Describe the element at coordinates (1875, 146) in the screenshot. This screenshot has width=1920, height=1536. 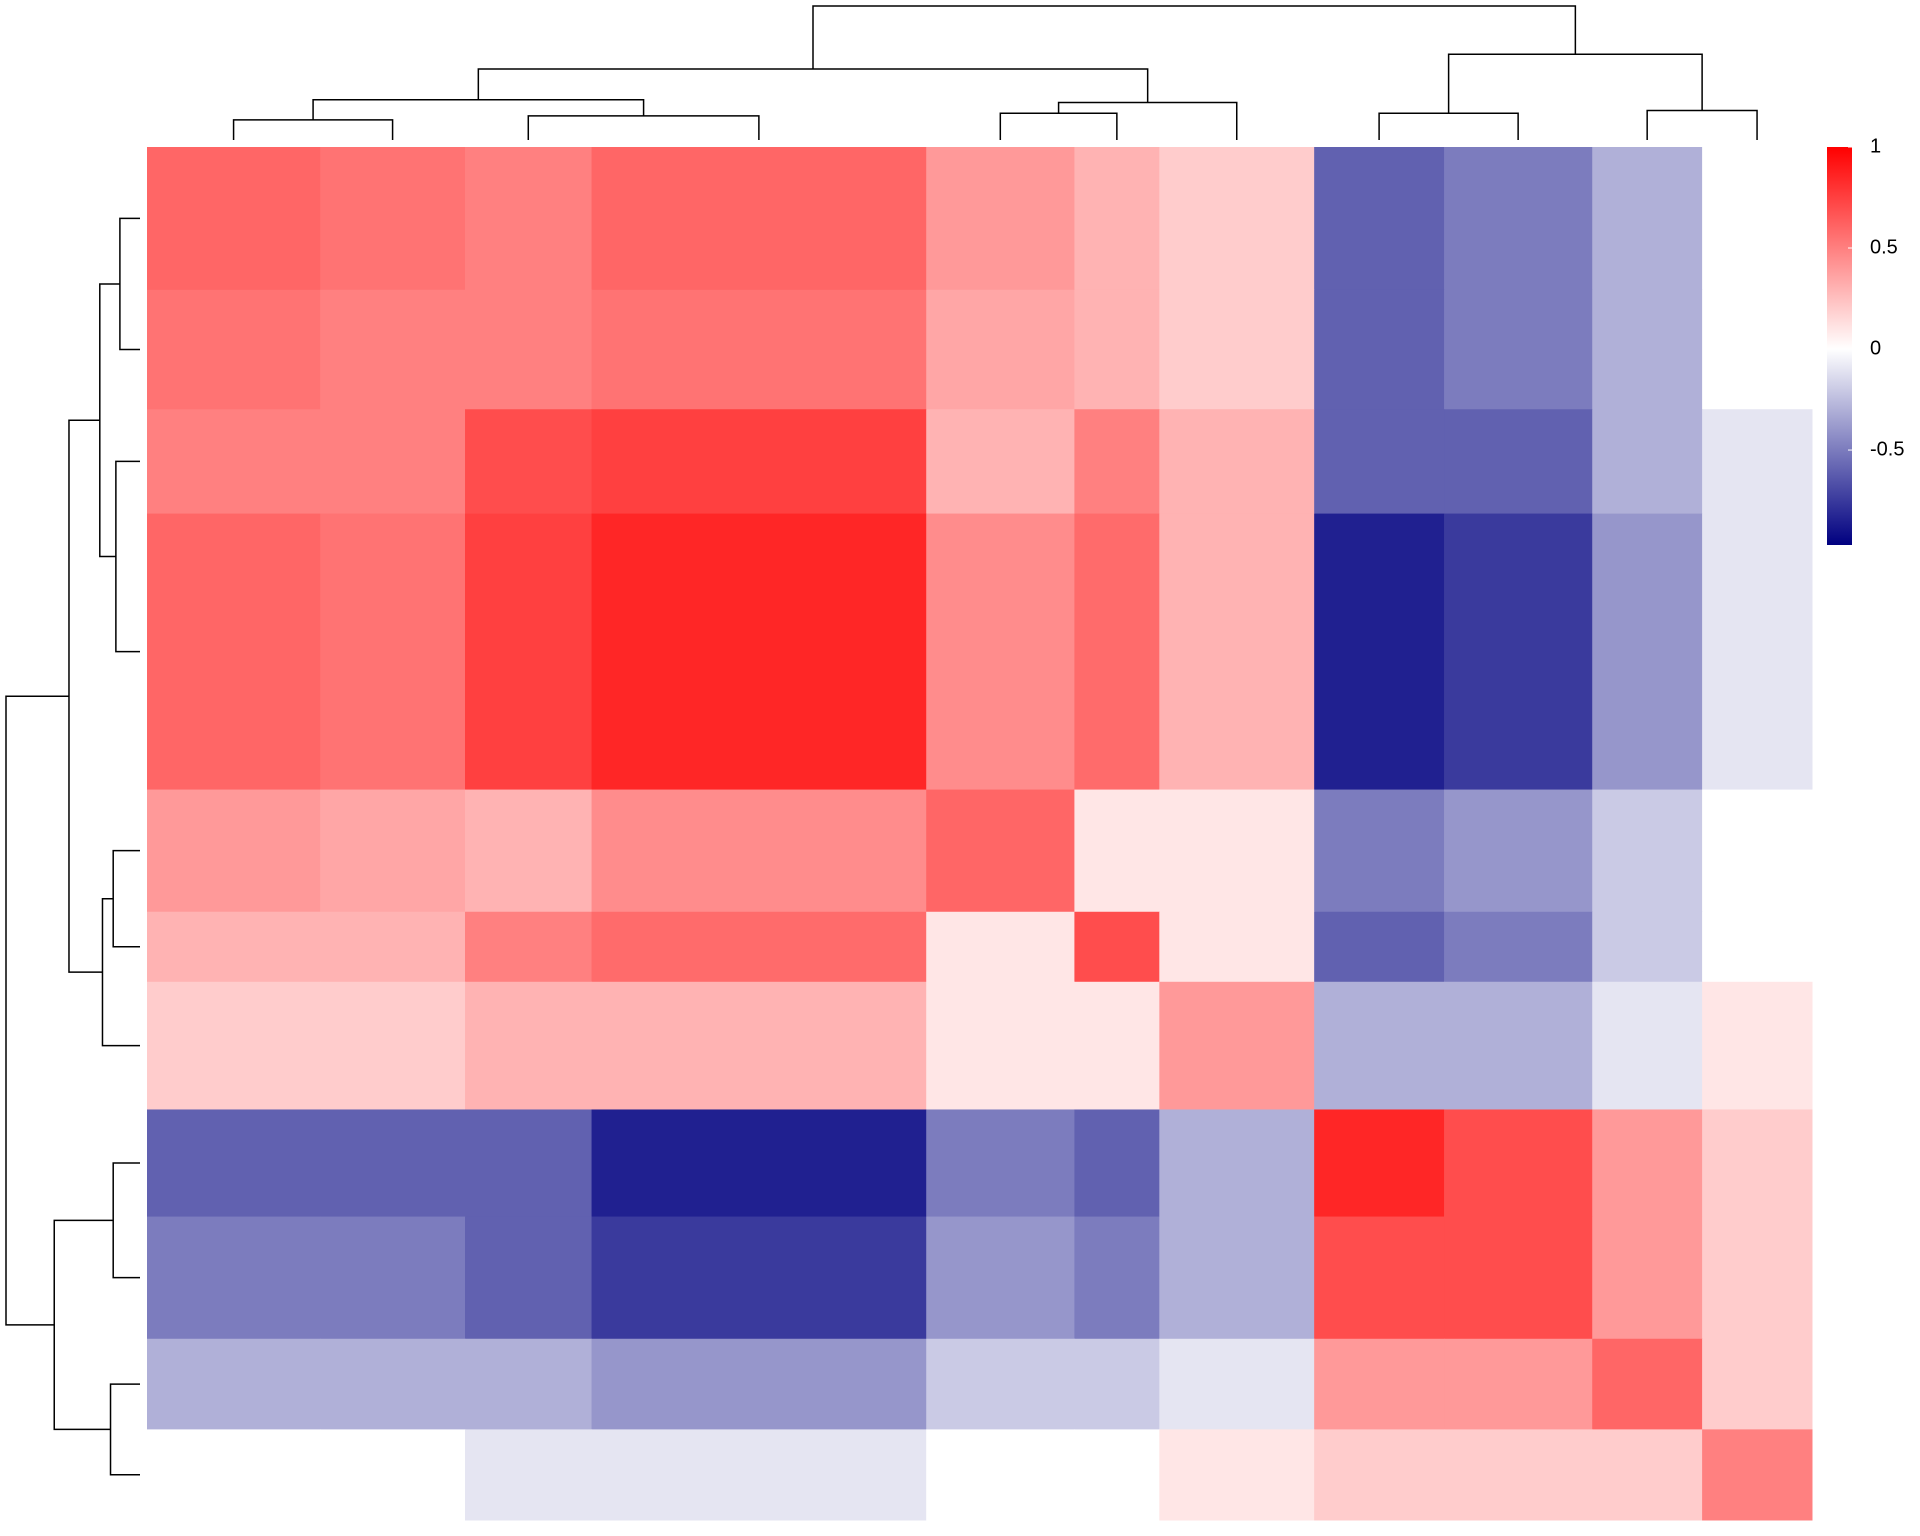
I see `colorbar-tick-label: 1` at that location.